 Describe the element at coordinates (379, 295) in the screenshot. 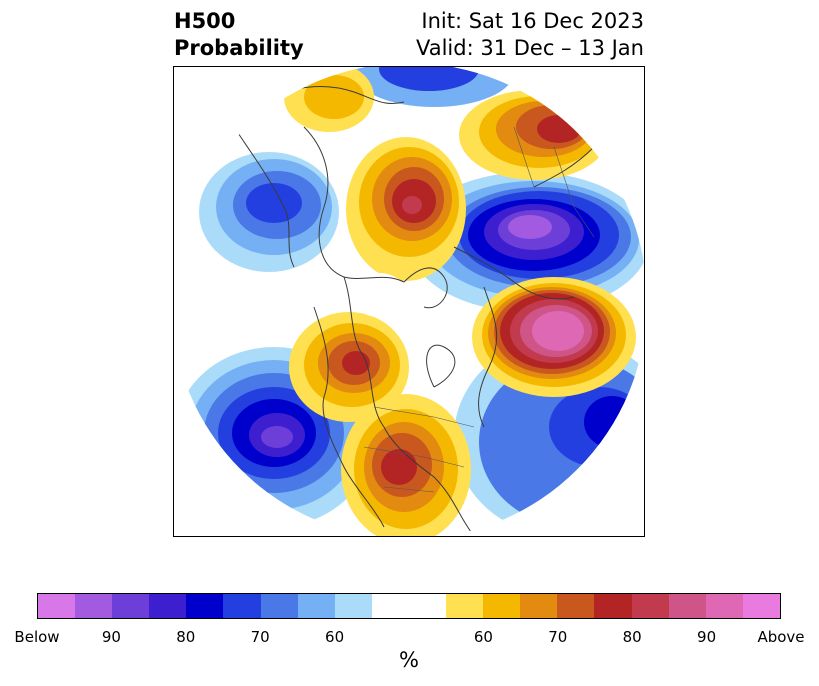

I see `neutral-area` at that location.